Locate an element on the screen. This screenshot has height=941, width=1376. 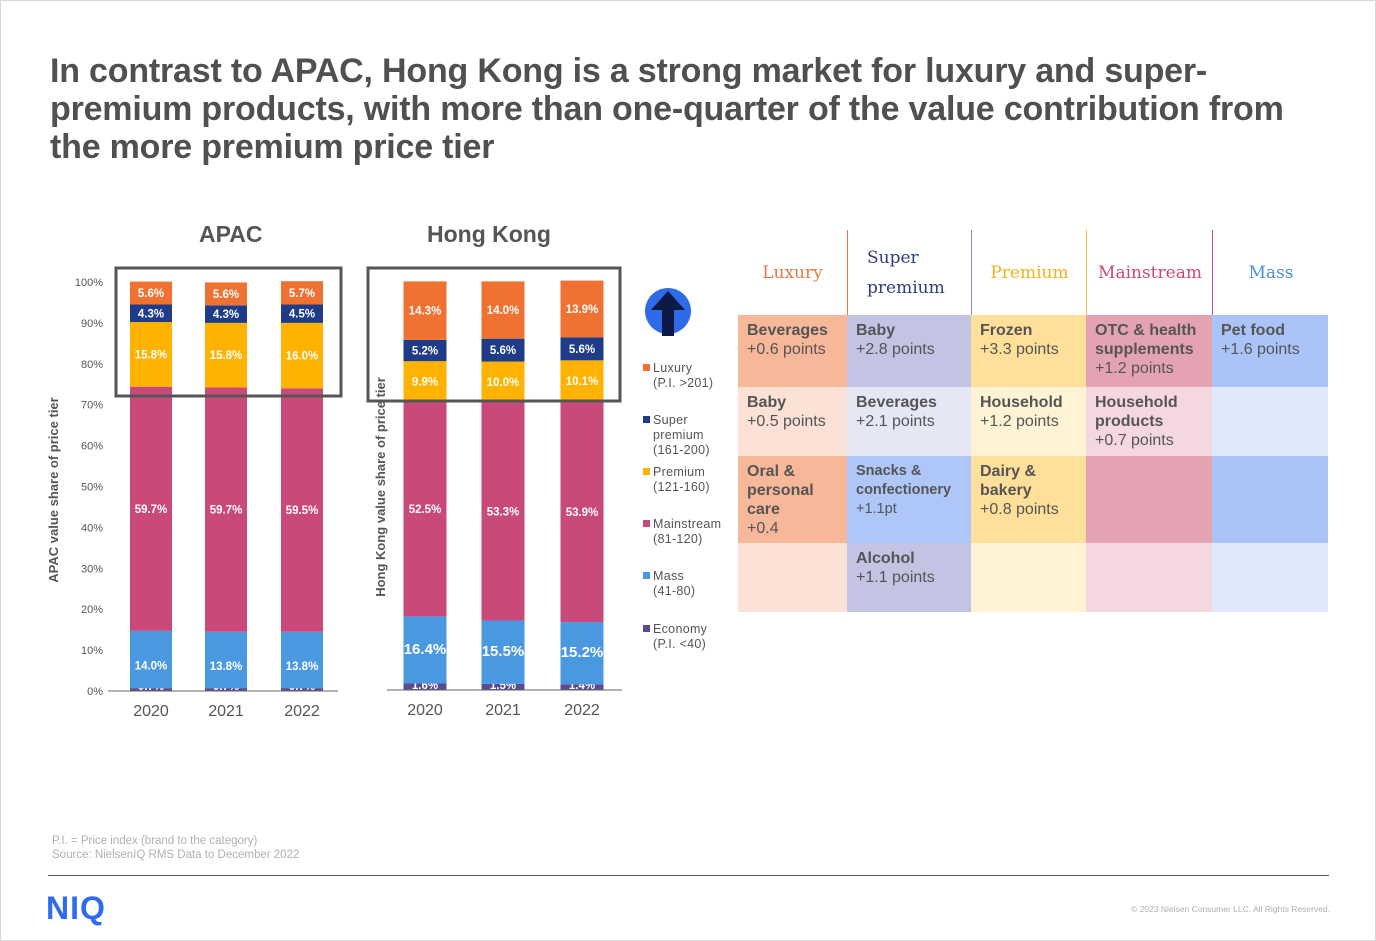
category-name: Pet food is located at coordinates (1253, 330).